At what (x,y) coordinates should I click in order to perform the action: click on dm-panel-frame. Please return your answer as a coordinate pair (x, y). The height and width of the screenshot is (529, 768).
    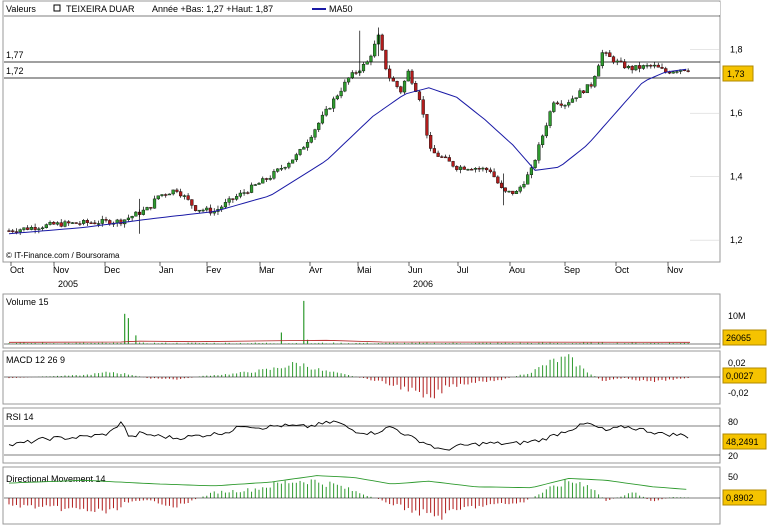
    Looking at the image, I should click on (361, 495).